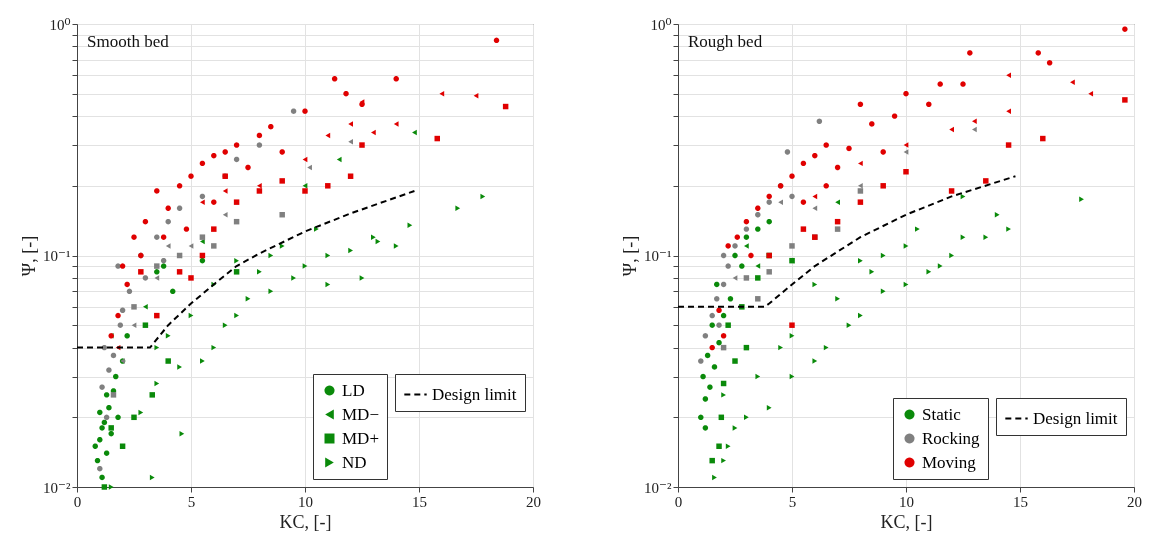  Describe the element at coordinates (949, 462) in the screenshot. I see `legend-label: Moving` at that location.